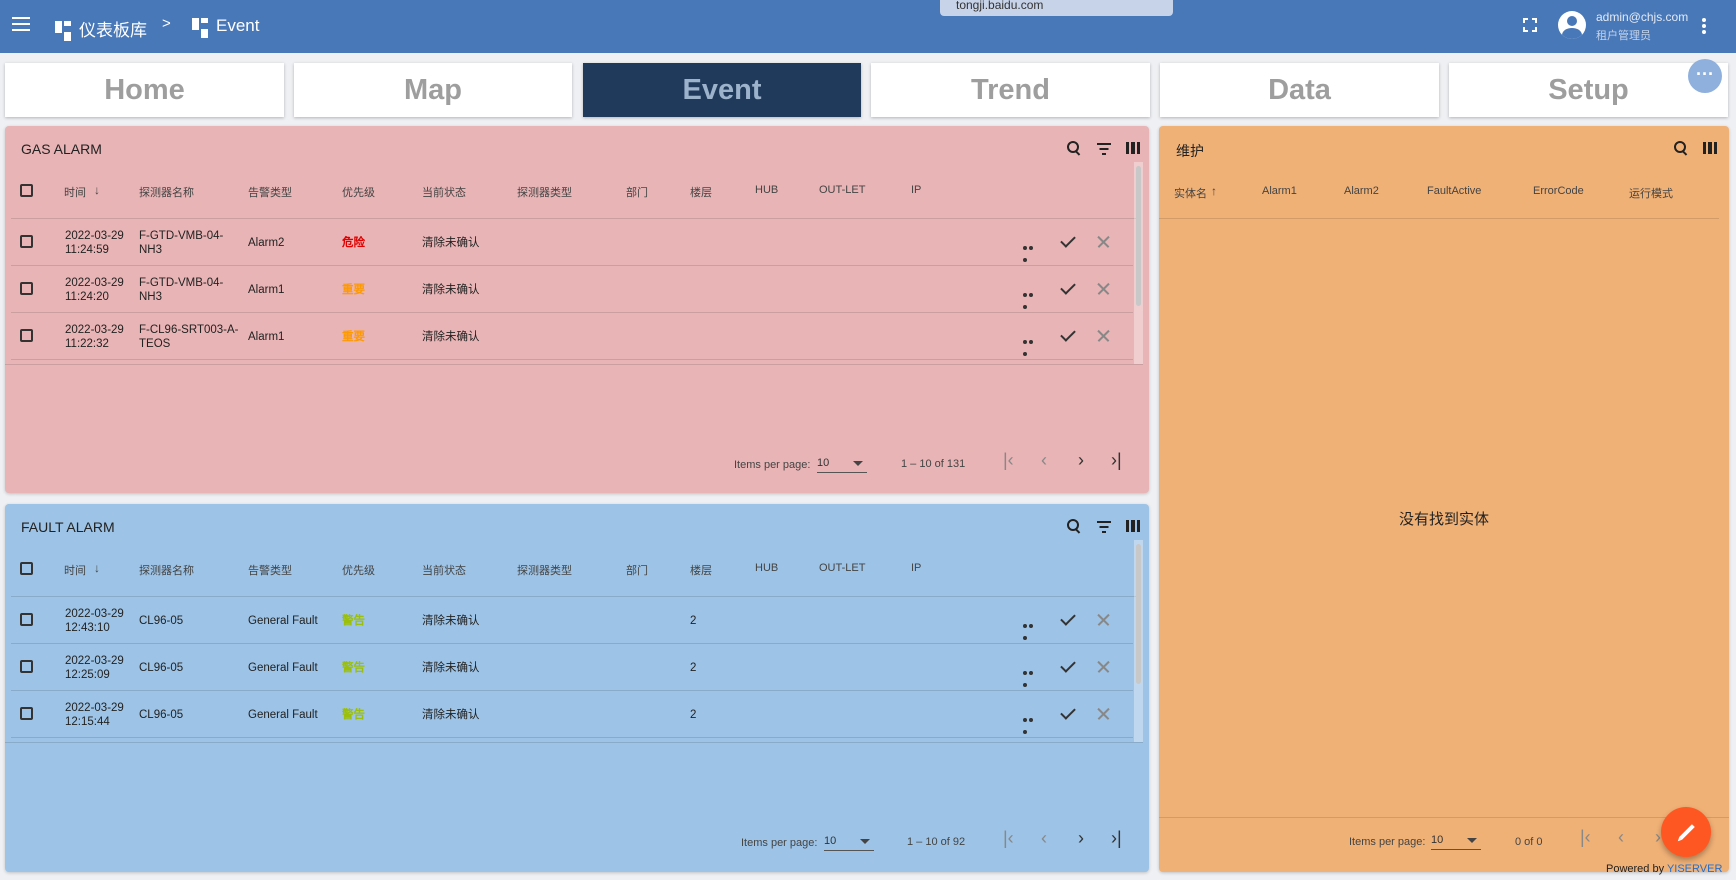  What do you see at coordinates (1686, 832) in the screenshot?
I see `edit-fab-button` at bounding box center [1686, 832].